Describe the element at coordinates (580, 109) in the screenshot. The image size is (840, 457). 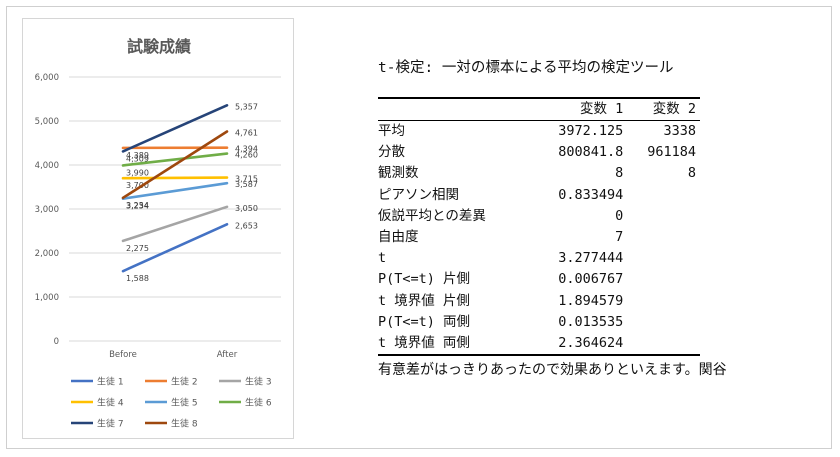
I see `header-cell: 変数 1` at that location.